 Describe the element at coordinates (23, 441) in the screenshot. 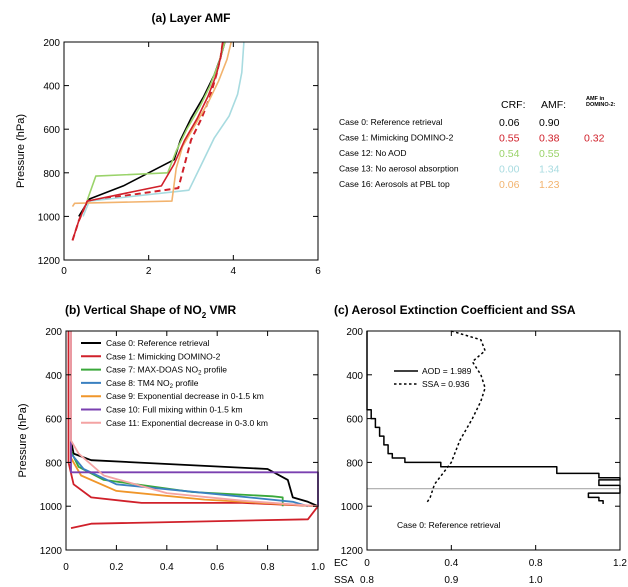

I see `panel-b-ylabel: Pressure (hPa)` at that location.